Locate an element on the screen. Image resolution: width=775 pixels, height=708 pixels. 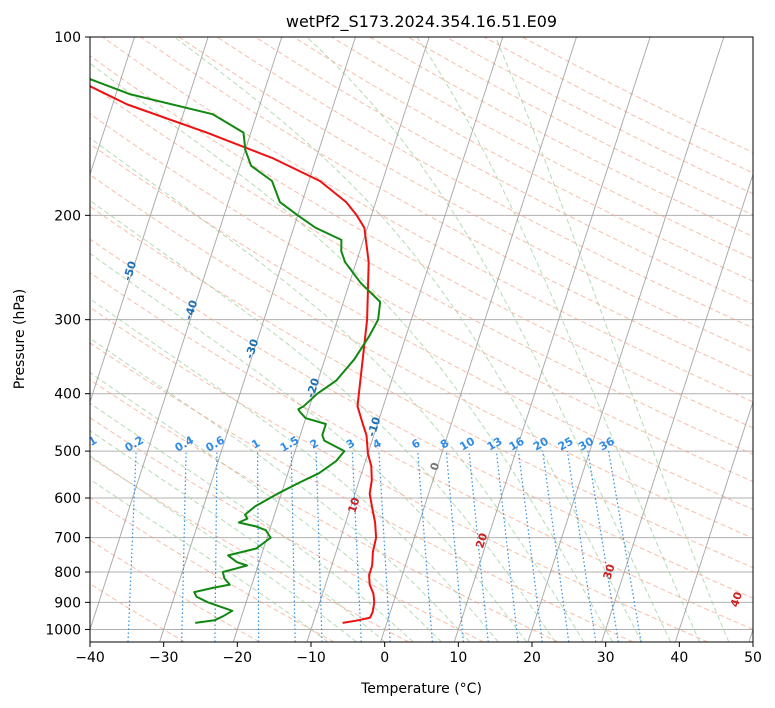
x-tick-label: 30 is located at coordinates (606, 658).